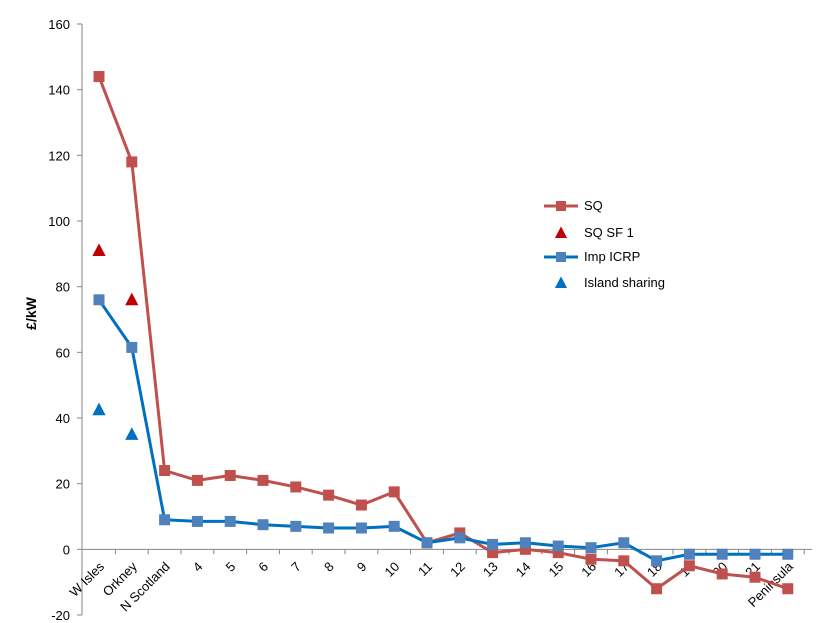 The image size is (827, 623). What do you see at coordinates (115, 421) in the screenshot?
I see `series-island-sharing` at bounding box center [115, 421].